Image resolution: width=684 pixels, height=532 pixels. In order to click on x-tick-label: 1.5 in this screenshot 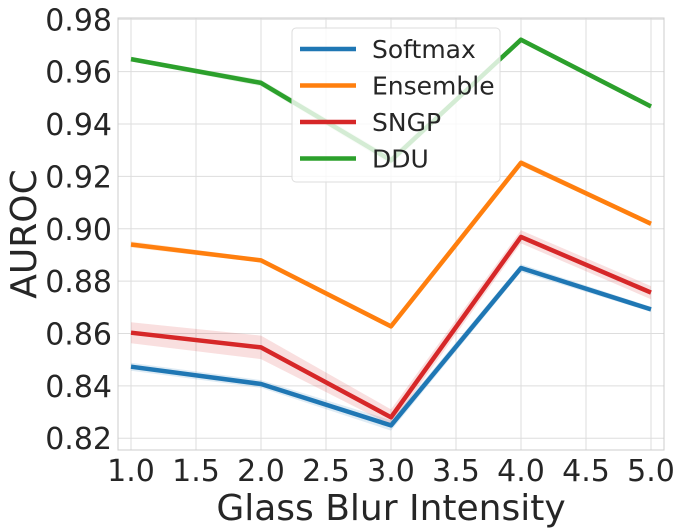, I will do `click(196, 471)`.